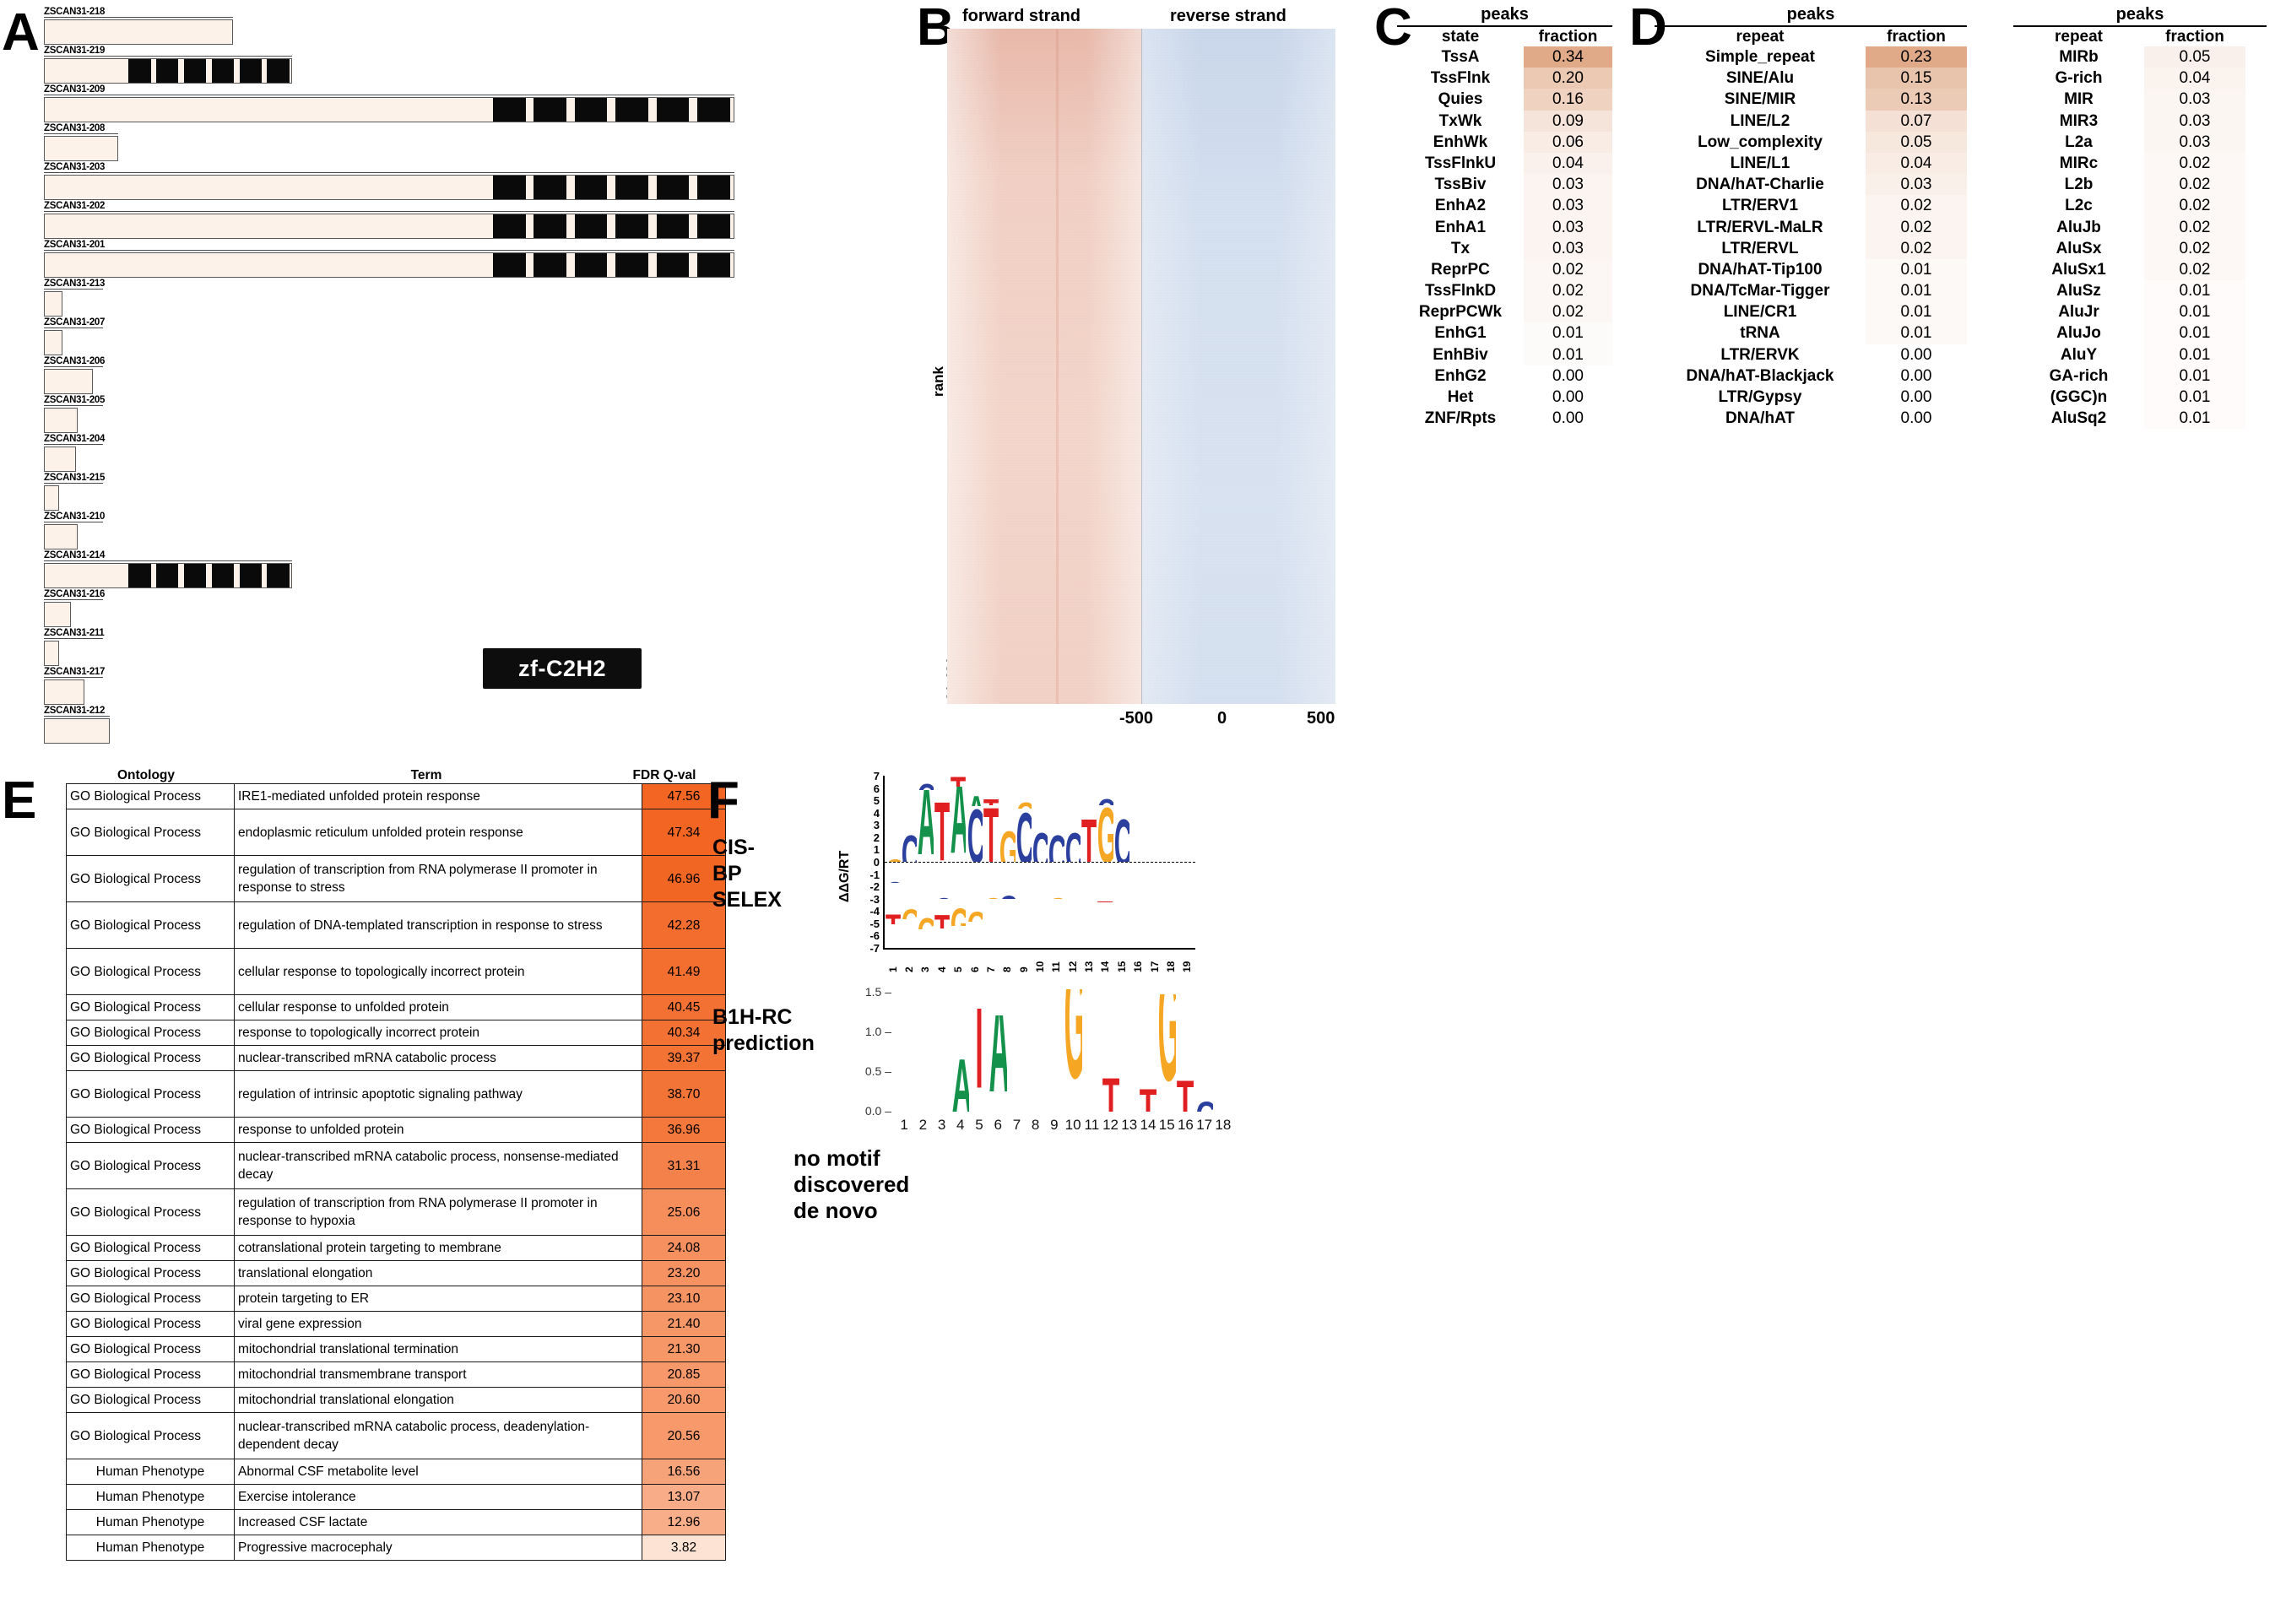 The height and width of the screenshot is (1624, 2275). Describe the element at coordinates (389, 167) in the screenshot. I see `isoform-label: ZSCAN31-203` at that location.